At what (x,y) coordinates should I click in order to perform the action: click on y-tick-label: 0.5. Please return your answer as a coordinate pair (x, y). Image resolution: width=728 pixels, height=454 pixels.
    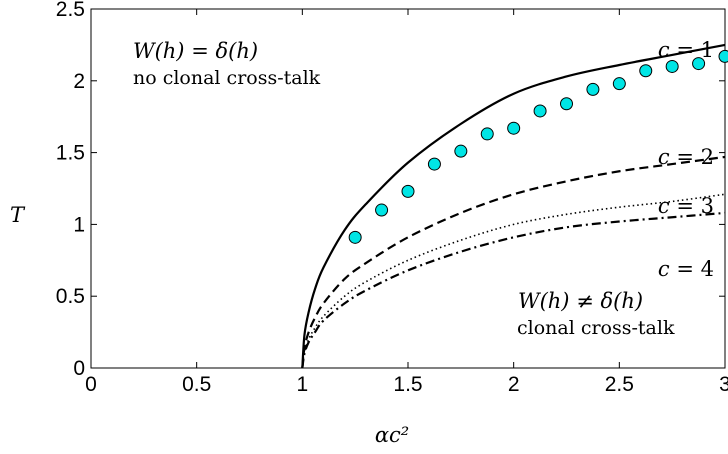
    Looking at the image, I should click on (70, 296).